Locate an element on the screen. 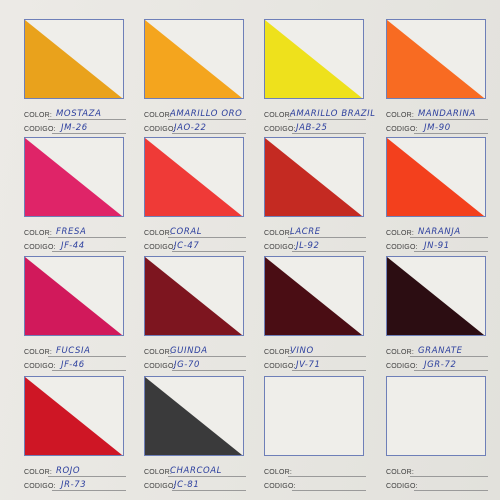 The height and width of the screenshot is (500, 500). code-field: CODIGO: JG-70 is located at coordinates (195, 365).